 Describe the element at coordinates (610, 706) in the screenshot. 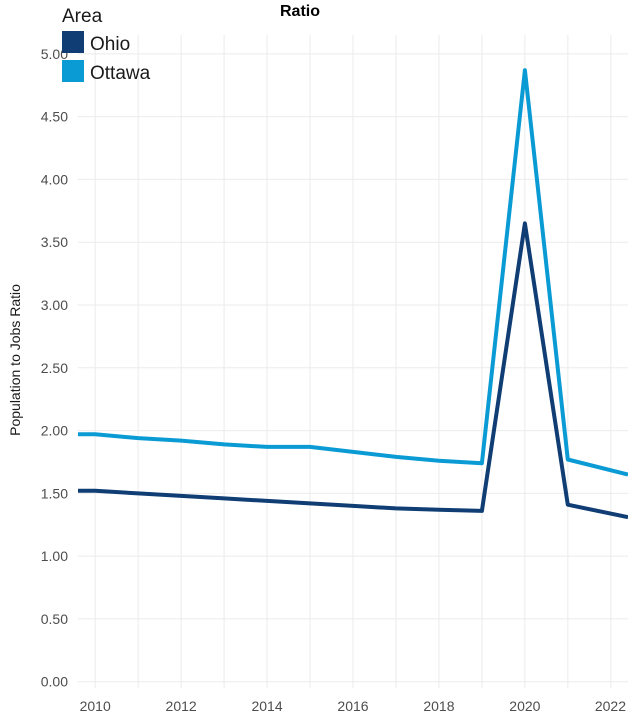

I see `x-tick-label: 2022` at that location.